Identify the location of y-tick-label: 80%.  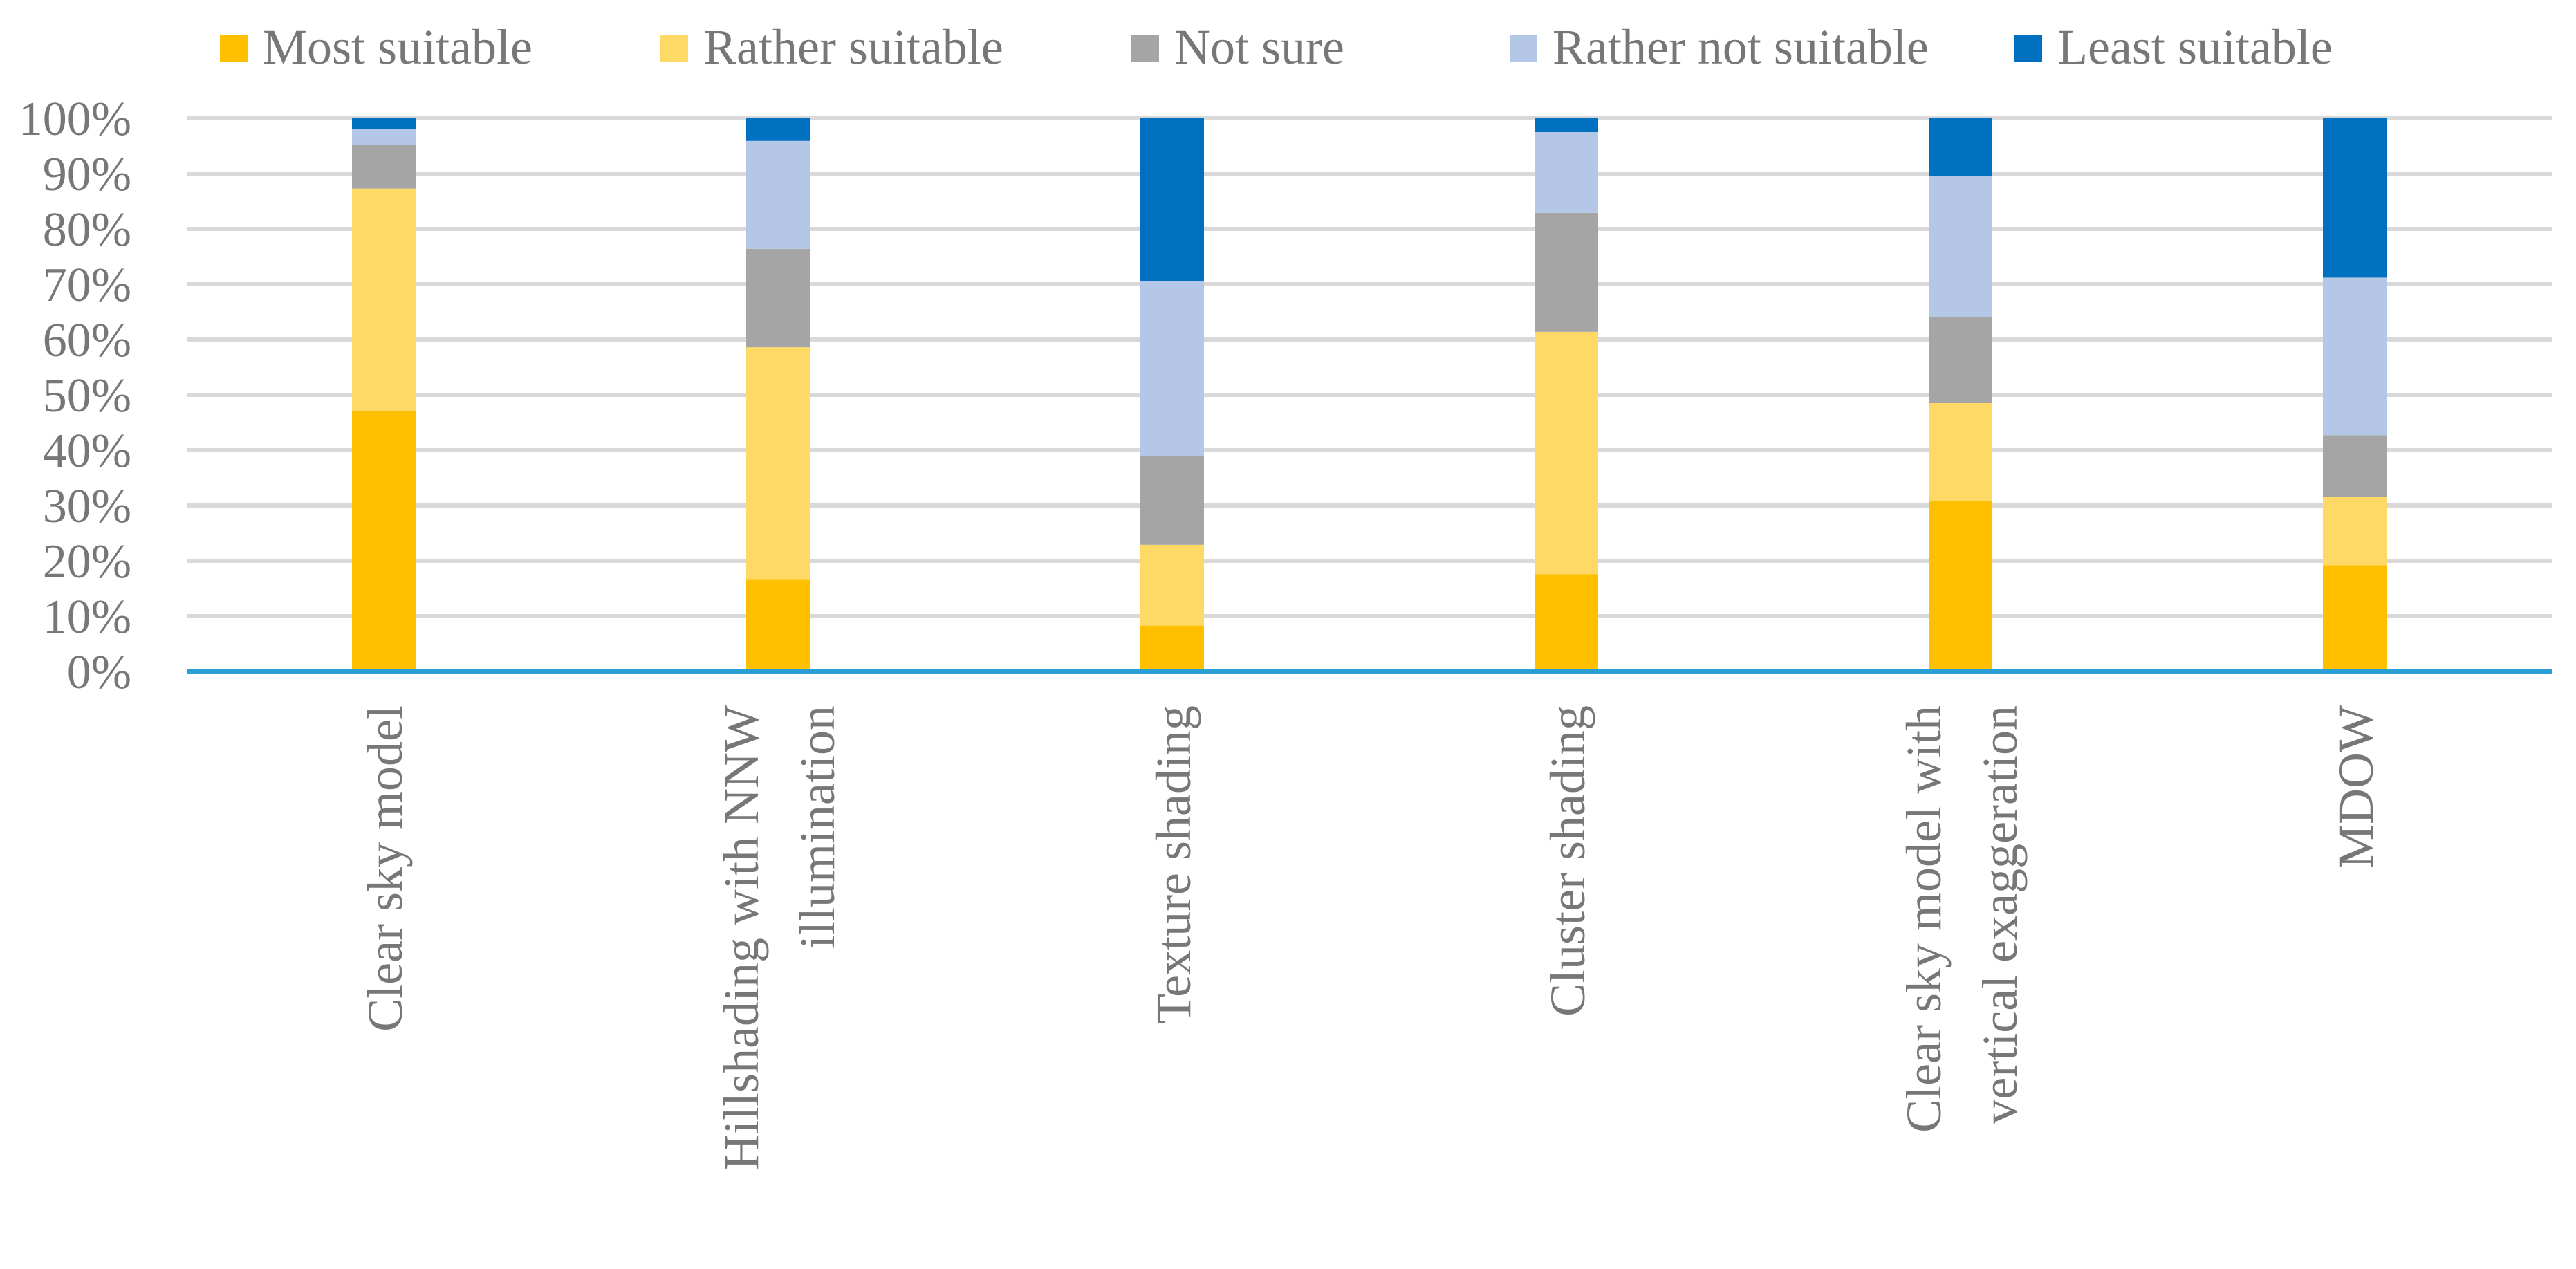
(87, 230).